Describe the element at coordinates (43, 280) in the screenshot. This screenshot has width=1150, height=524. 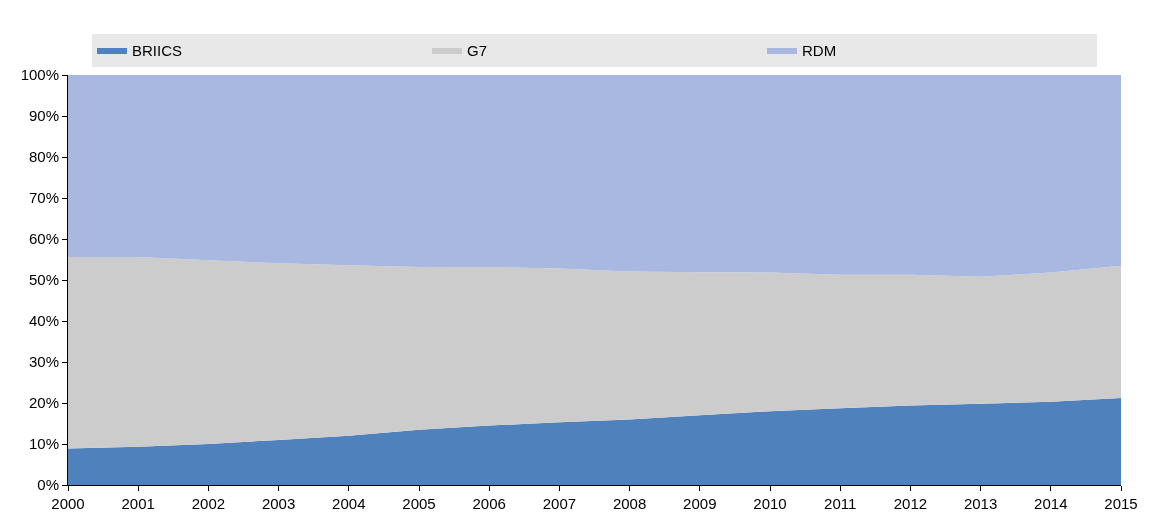
I see `y-tick-label: 50%` at that location.